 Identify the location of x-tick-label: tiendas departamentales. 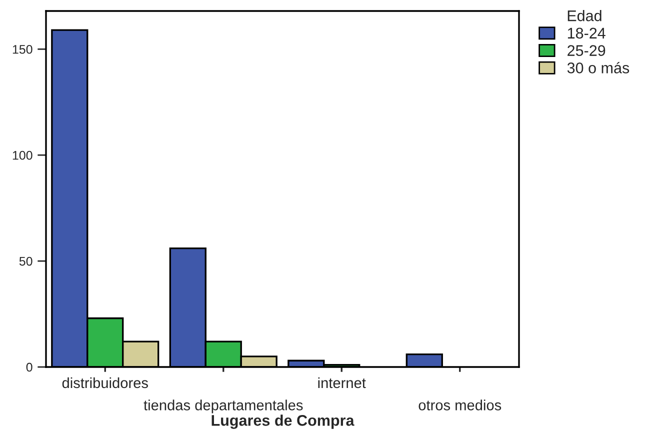
(223, 407).